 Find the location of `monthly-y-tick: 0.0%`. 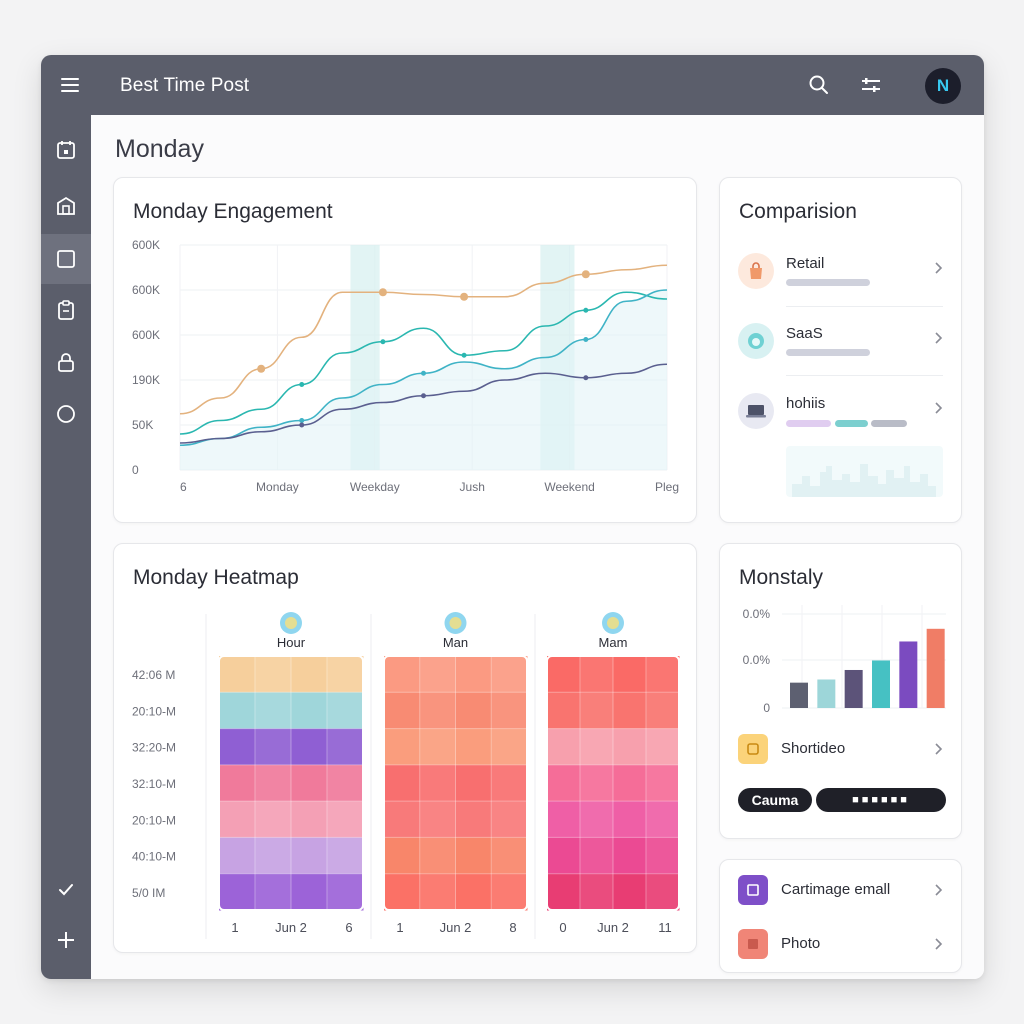

monthly-y-tick: 0.0% is located at coordinates (757, 614).